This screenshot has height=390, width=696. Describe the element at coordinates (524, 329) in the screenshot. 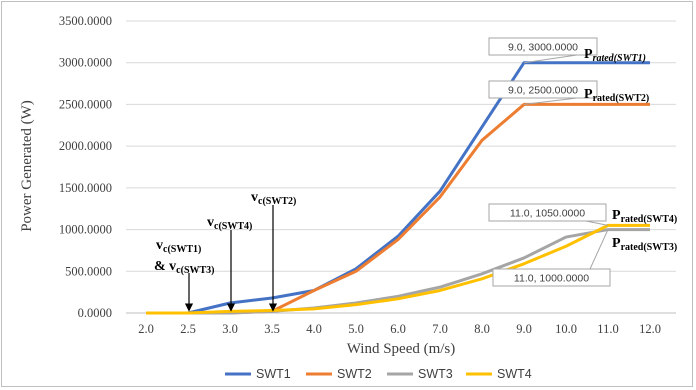

I see `x-tick-label: 9.0` at that location.